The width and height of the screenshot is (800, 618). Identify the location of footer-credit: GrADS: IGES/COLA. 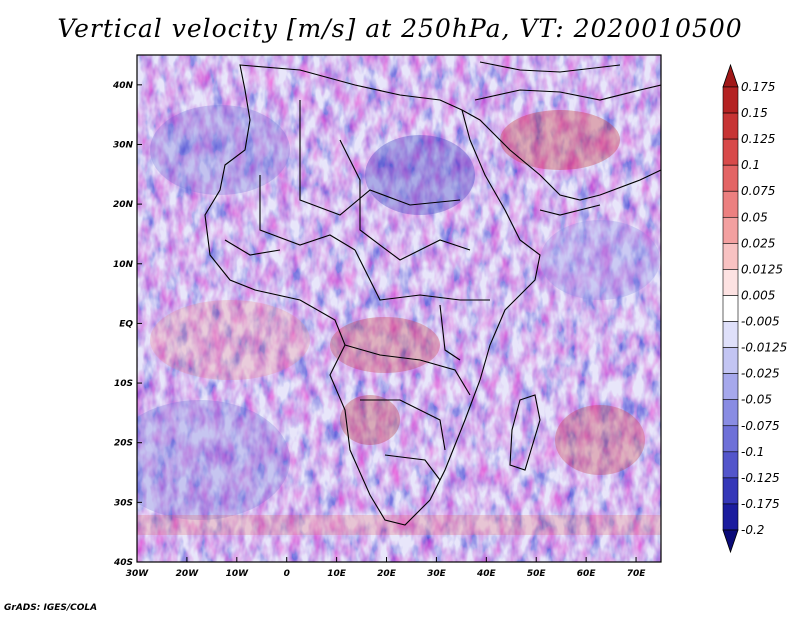
(51, 608).